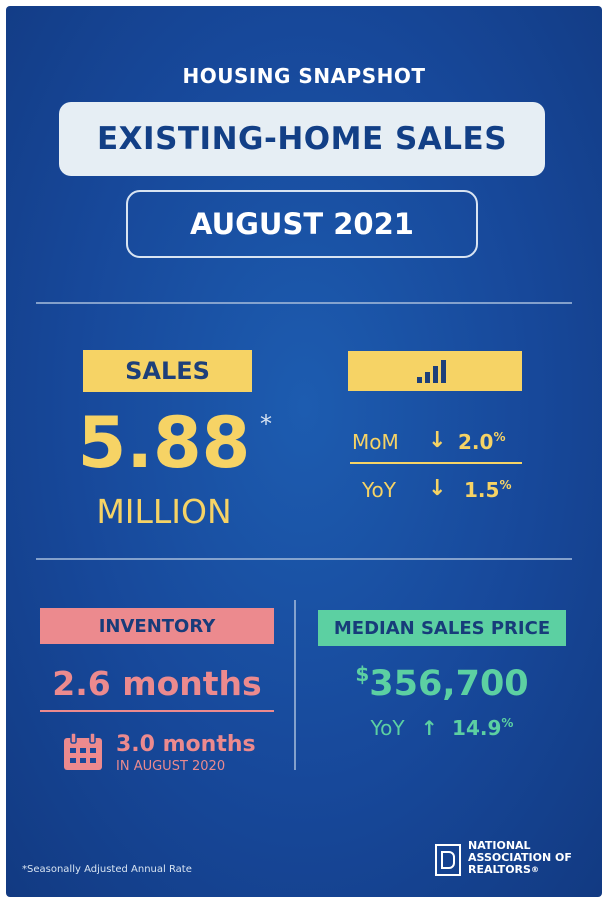 The height and width of the screenshot is (903, 608). What do you see at coordinates (266, 424) in the screenshot?
I see `sales-asterisk: *` at bounding box center [266, 424].